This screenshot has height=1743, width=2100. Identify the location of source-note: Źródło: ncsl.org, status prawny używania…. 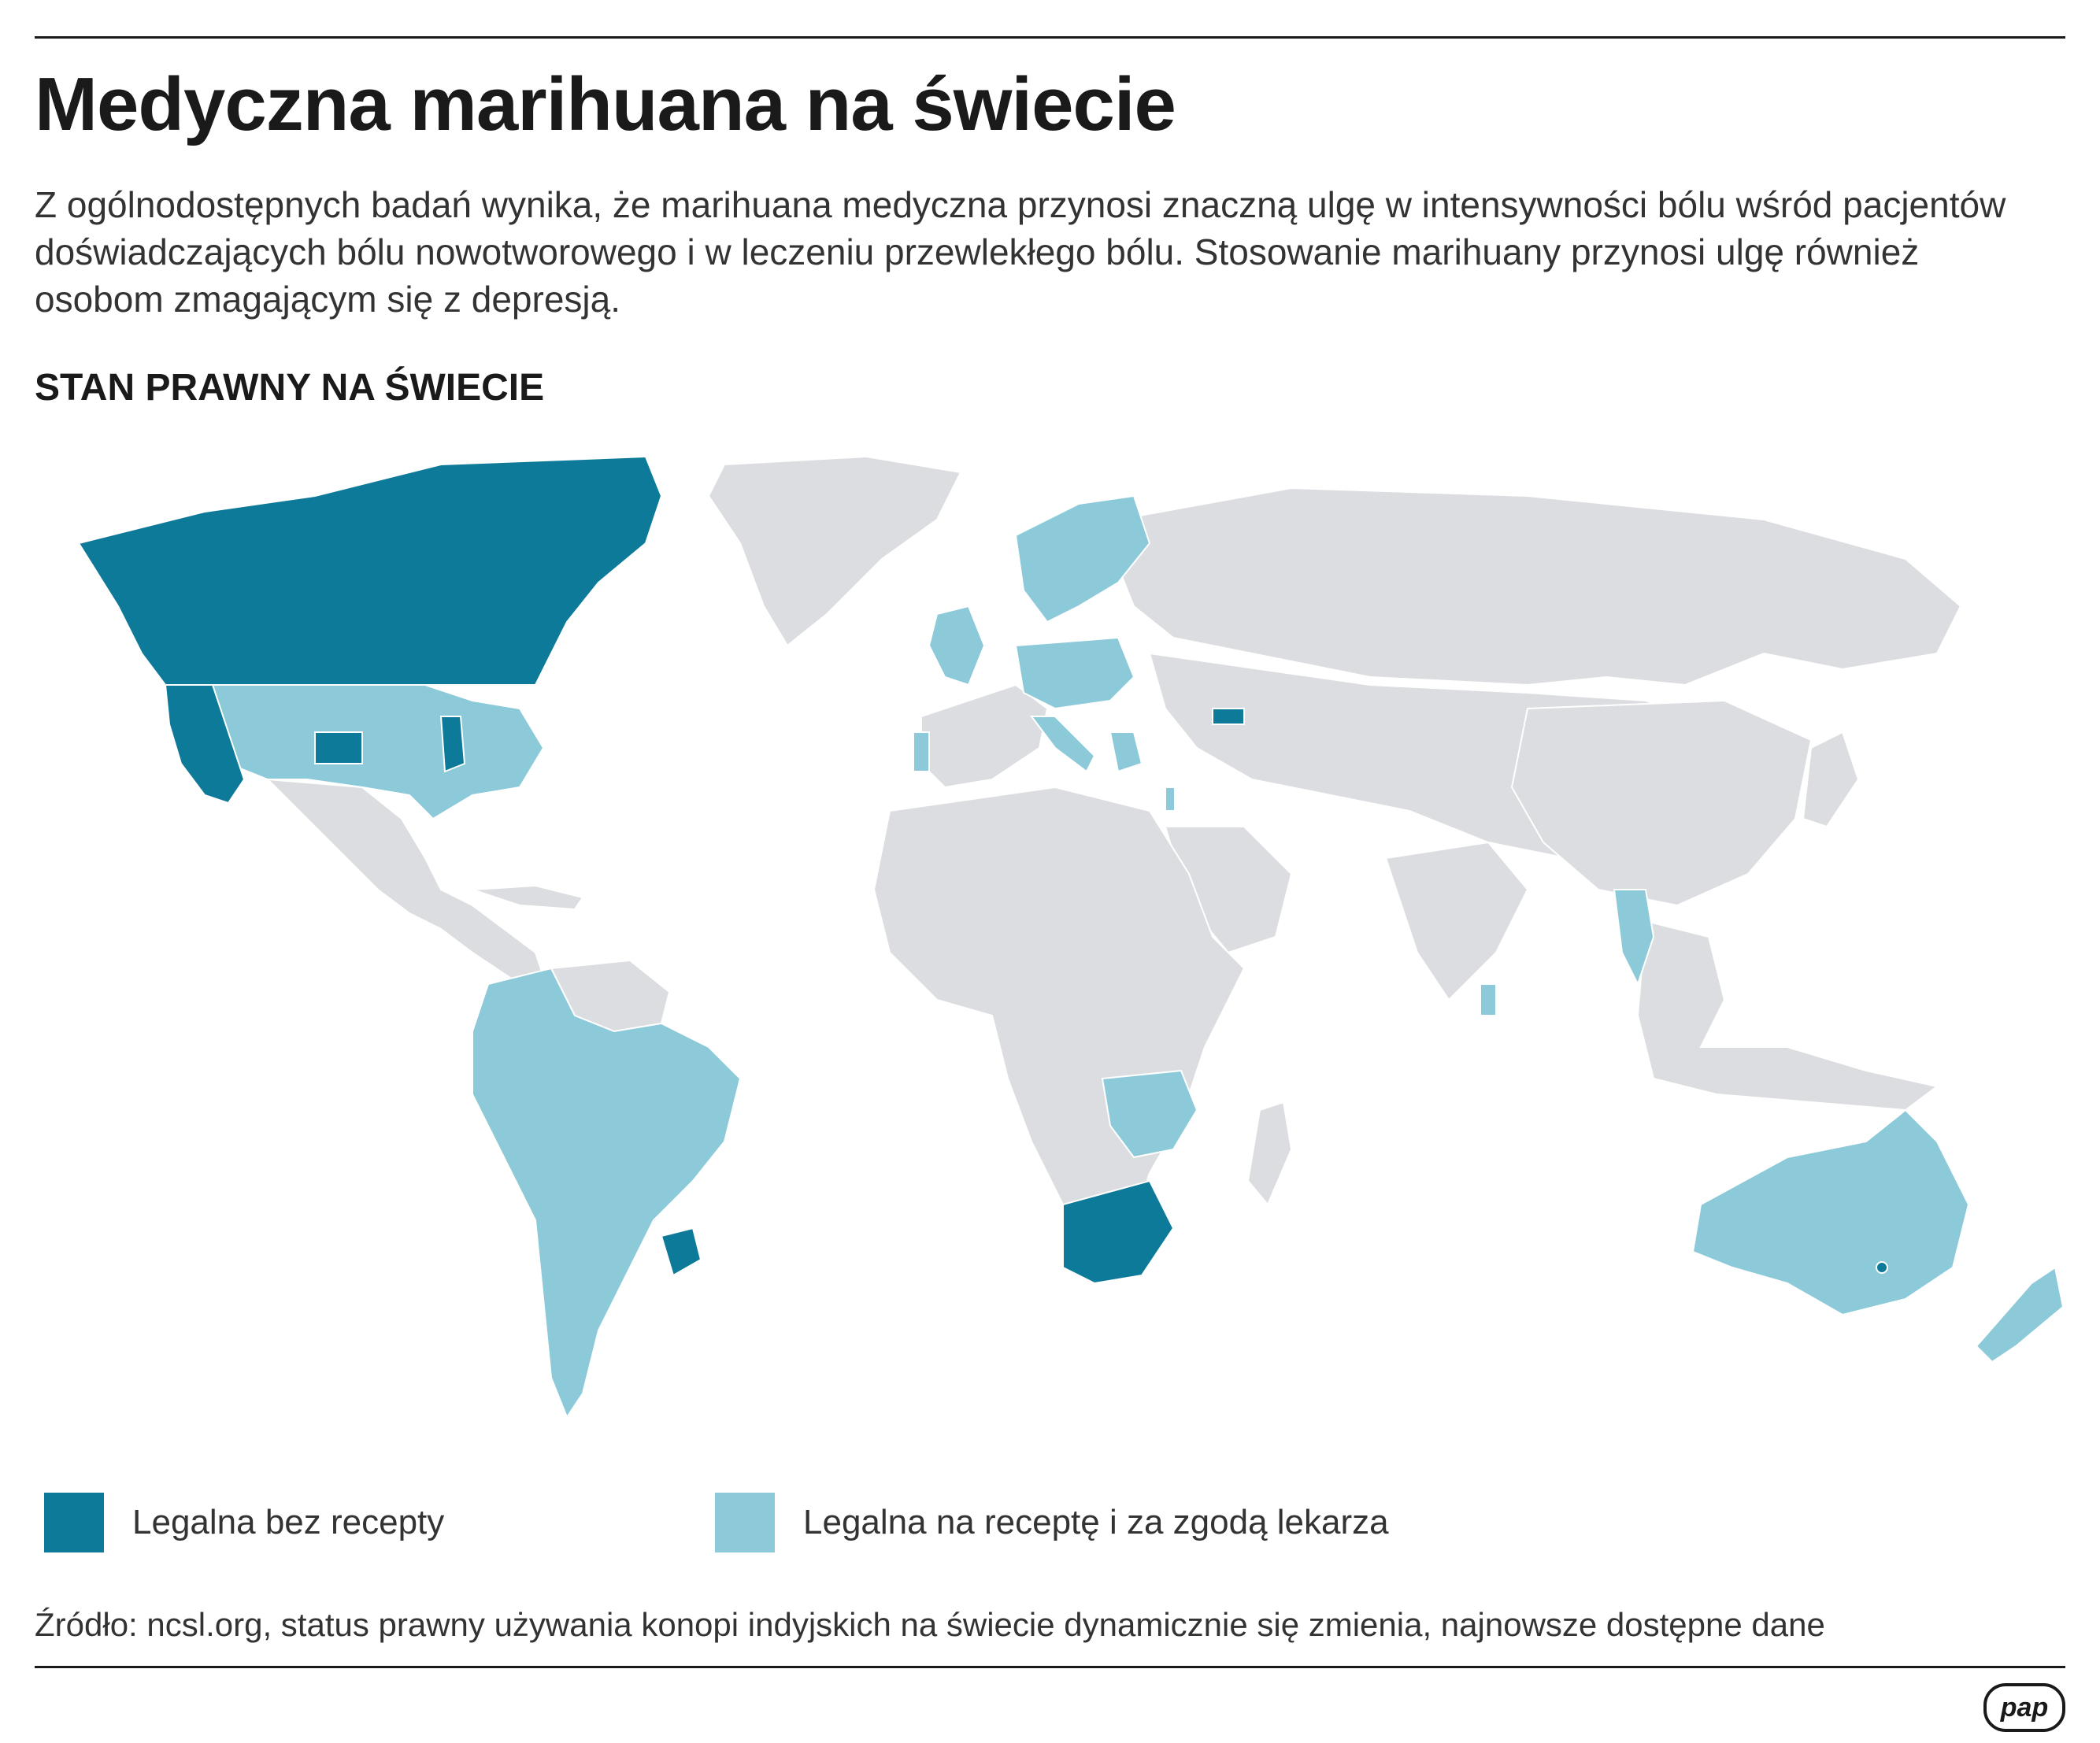
(930, 1624).